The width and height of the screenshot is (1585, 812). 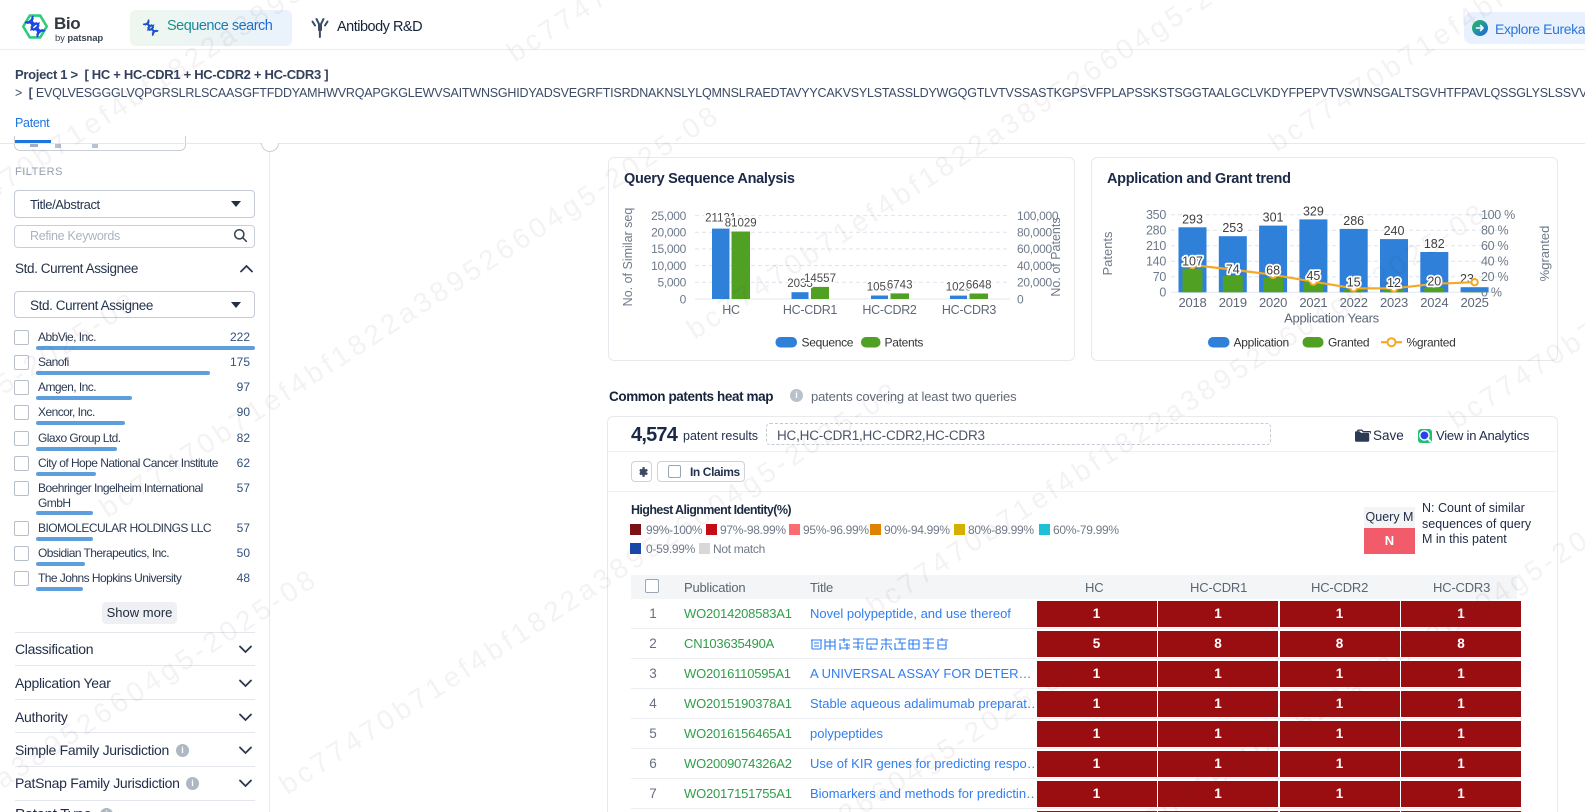 I want to click on svg-text: Sequence, so click(x=828, y=343).